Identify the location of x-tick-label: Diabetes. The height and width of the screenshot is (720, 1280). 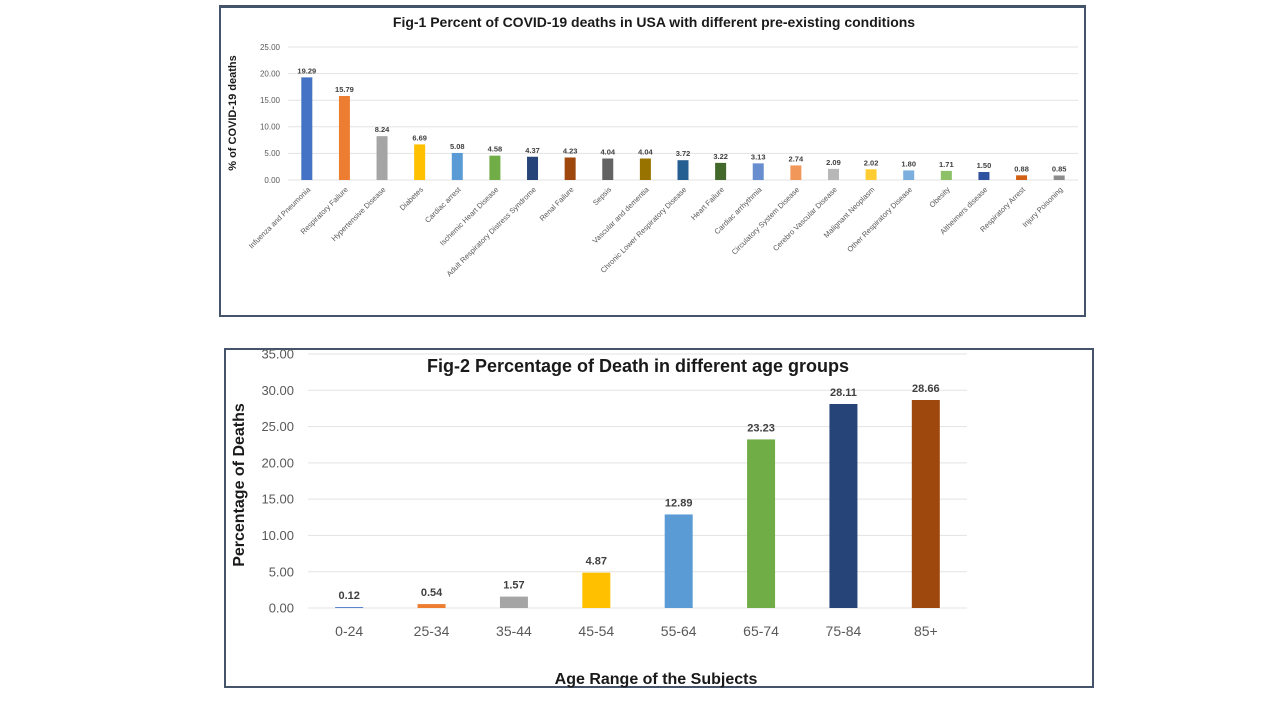
(411, 198).